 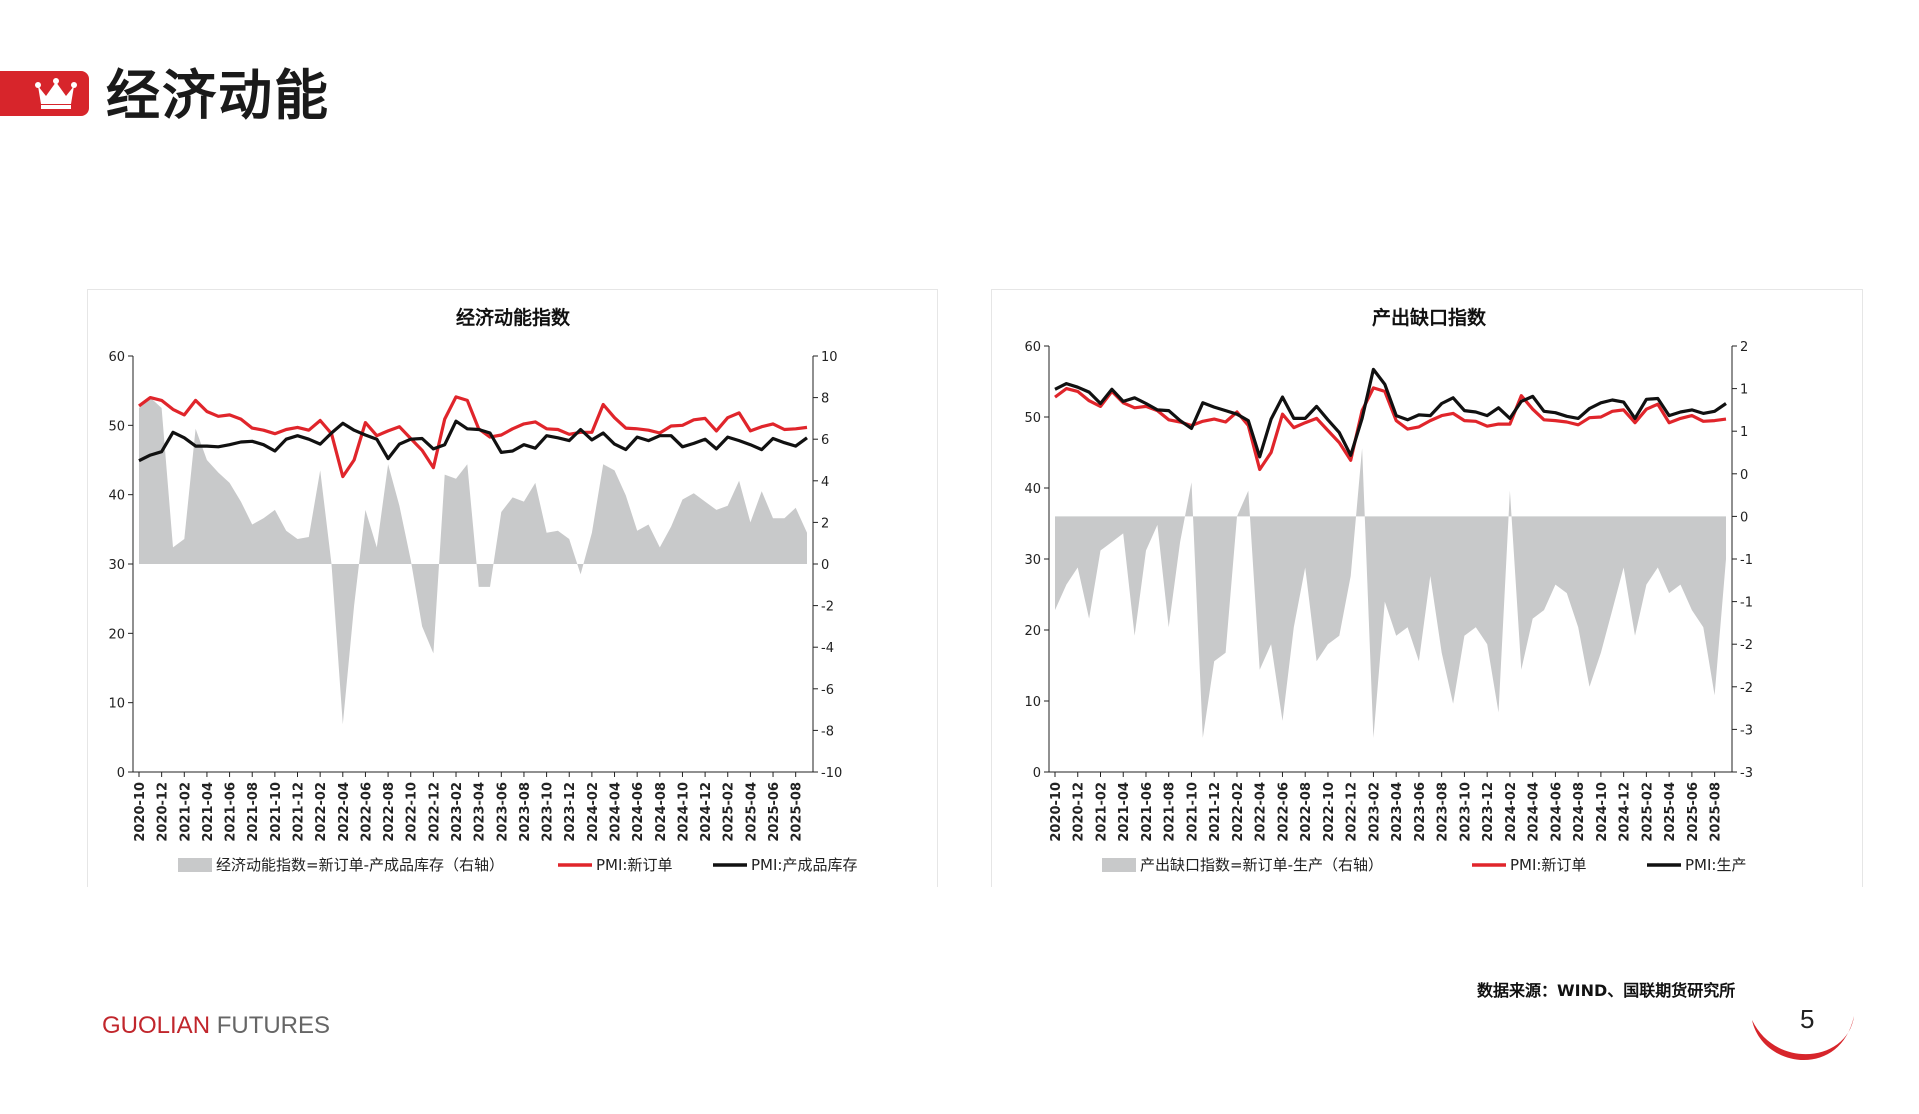 I want to click on y-right-tick-label: 4, so click(x=825, y=482).